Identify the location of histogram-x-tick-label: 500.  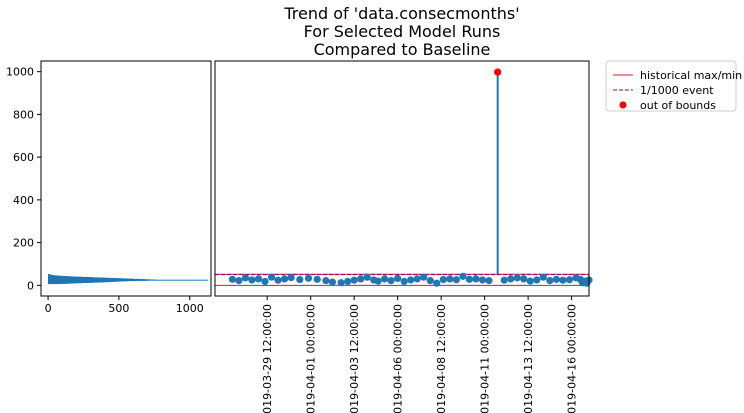
(118, 308).